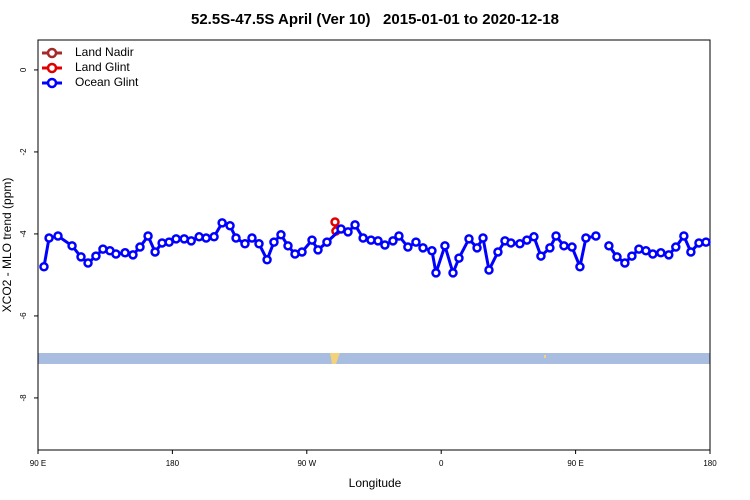 The width and height of the screenshot is (750, 500). What do you see at coordinates (23, 234) in the screenshot?
I see `y-tick-label: -4` at bounding box center [23, 234].